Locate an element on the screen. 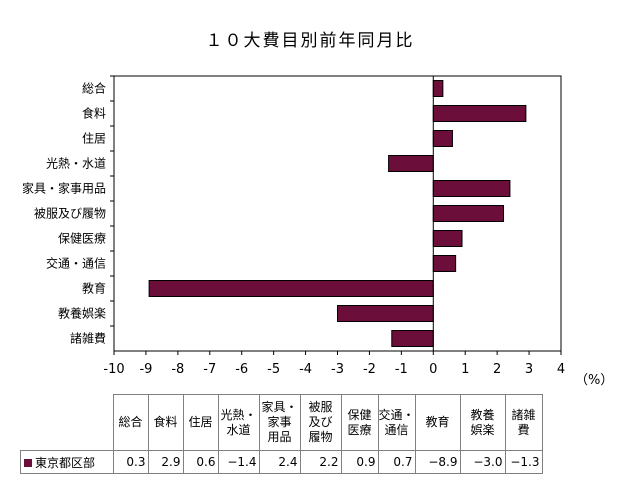 The image size is (620, 488). row-label: 東京都区部 is located at coordinates (67, 462).